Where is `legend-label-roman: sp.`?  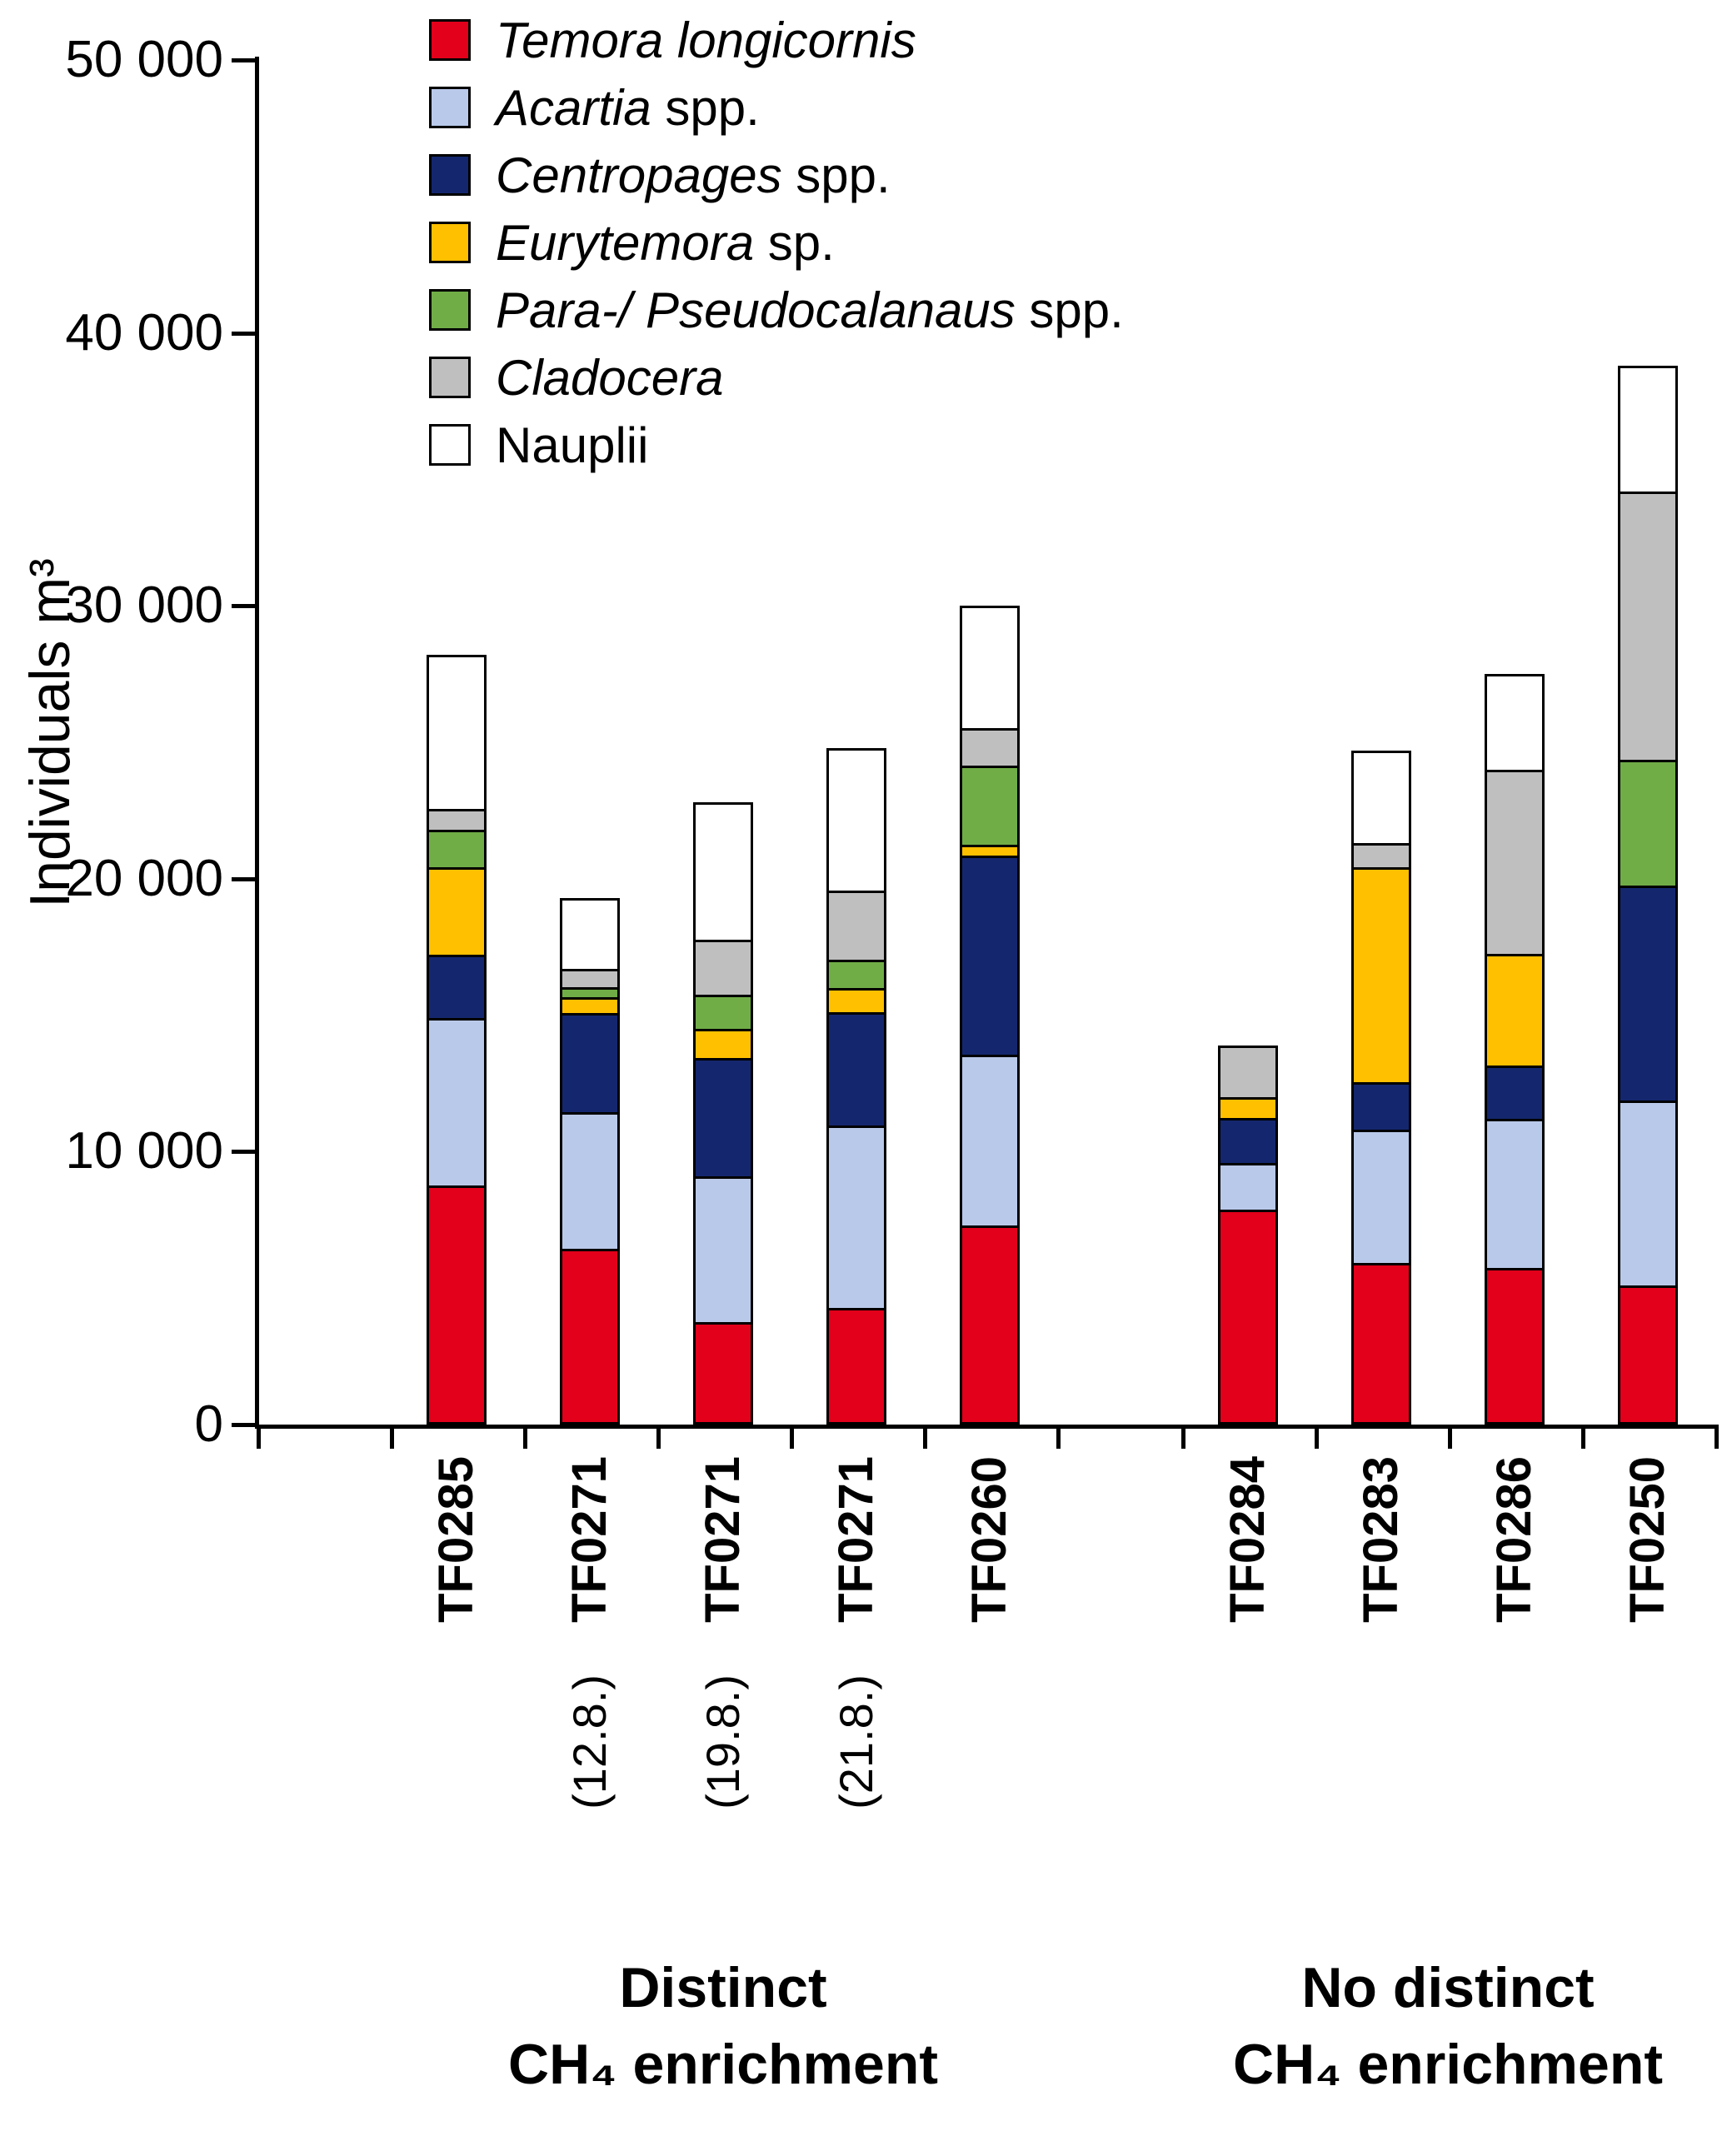
legend-label-roman: sp. is located at coordinates (794, 242).